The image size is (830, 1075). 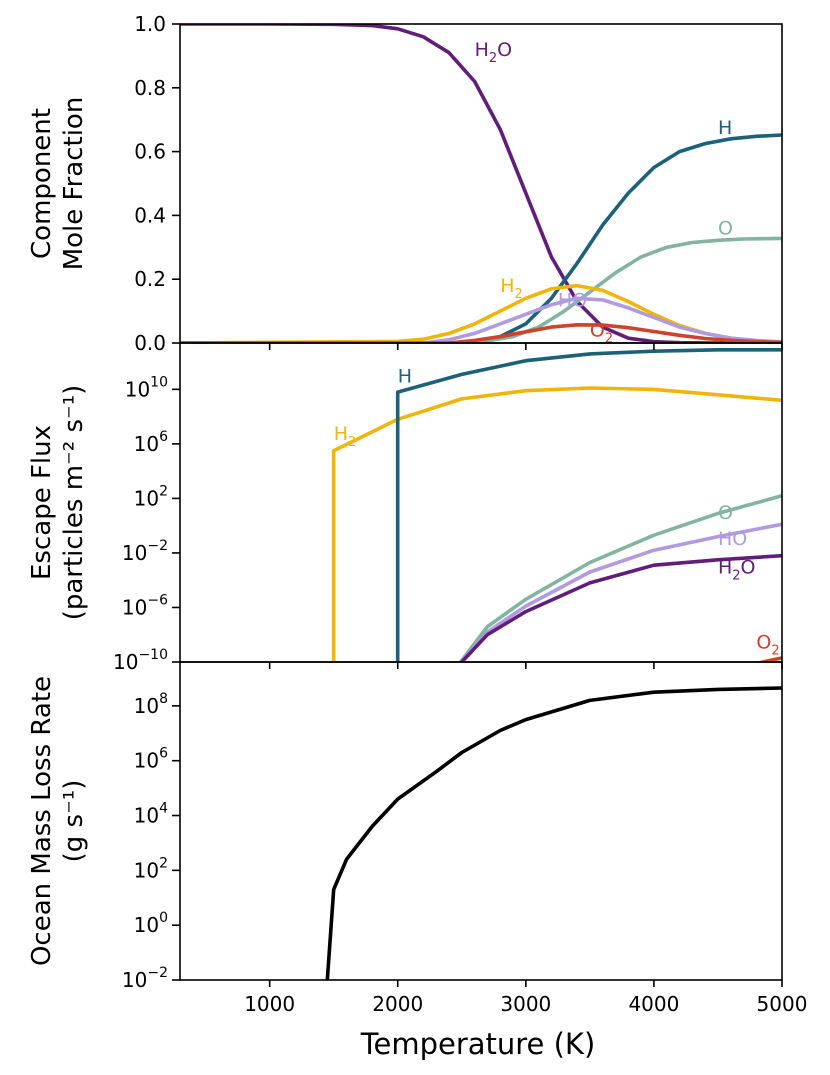 I want to click on y-axis-label-line-2: (particles m⁻² s⁻¹), so click(x=74, y=503).